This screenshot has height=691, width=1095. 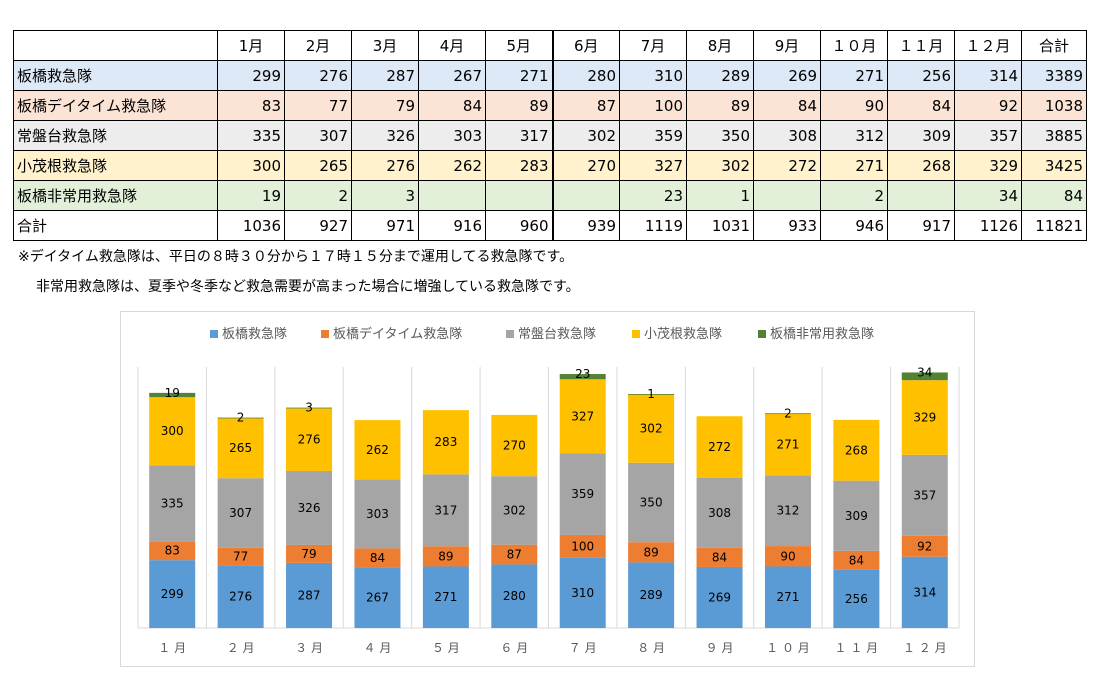 I want to click on data-label: 87, so click(x=514, y=555).